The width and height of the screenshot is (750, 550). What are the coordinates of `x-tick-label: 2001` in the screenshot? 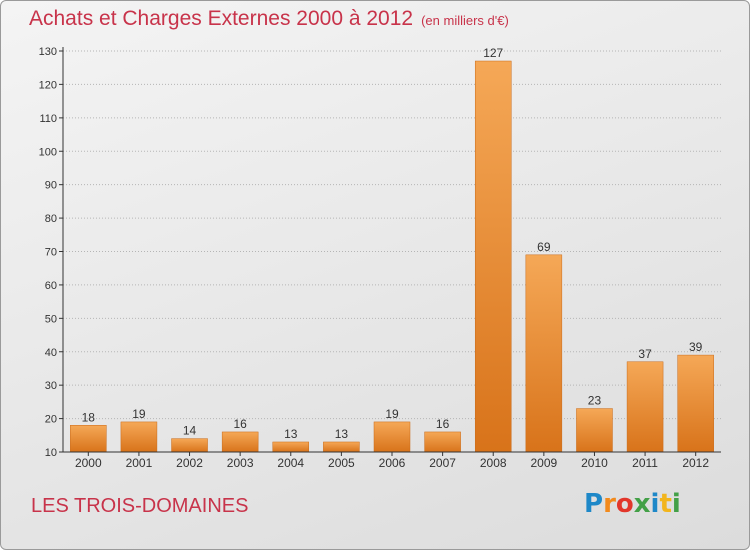 It's located at (139, 463).